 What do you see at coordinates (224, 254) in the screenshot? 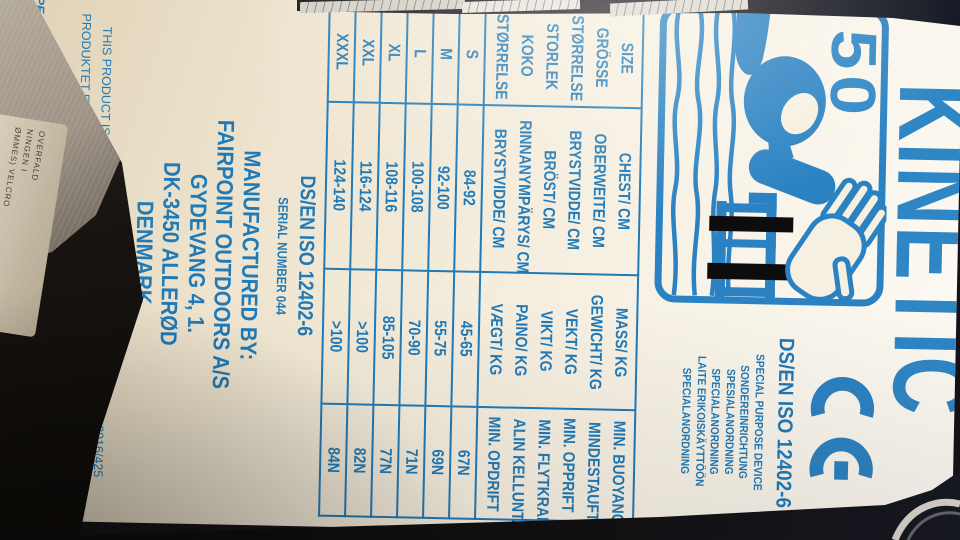
I see `manufacturer-line: FAIRPOINT OUTDOORS A/S` at bounding box center [224, 254].